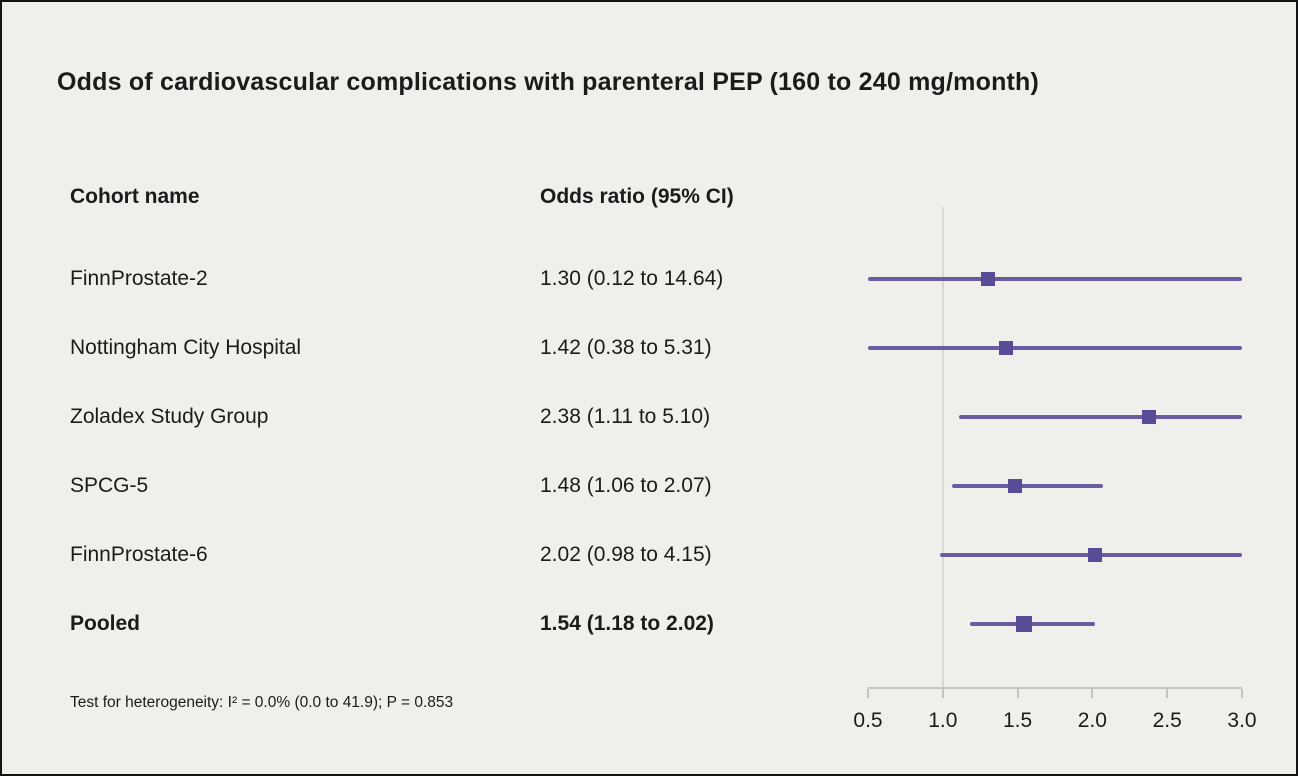 The height and width of the screenshot is (776, 1298). Describe the element at coordinates (637, 196) in the screenshot. I see `column-header-odds-ratio: Odds ratio (95% CI)` at that location.